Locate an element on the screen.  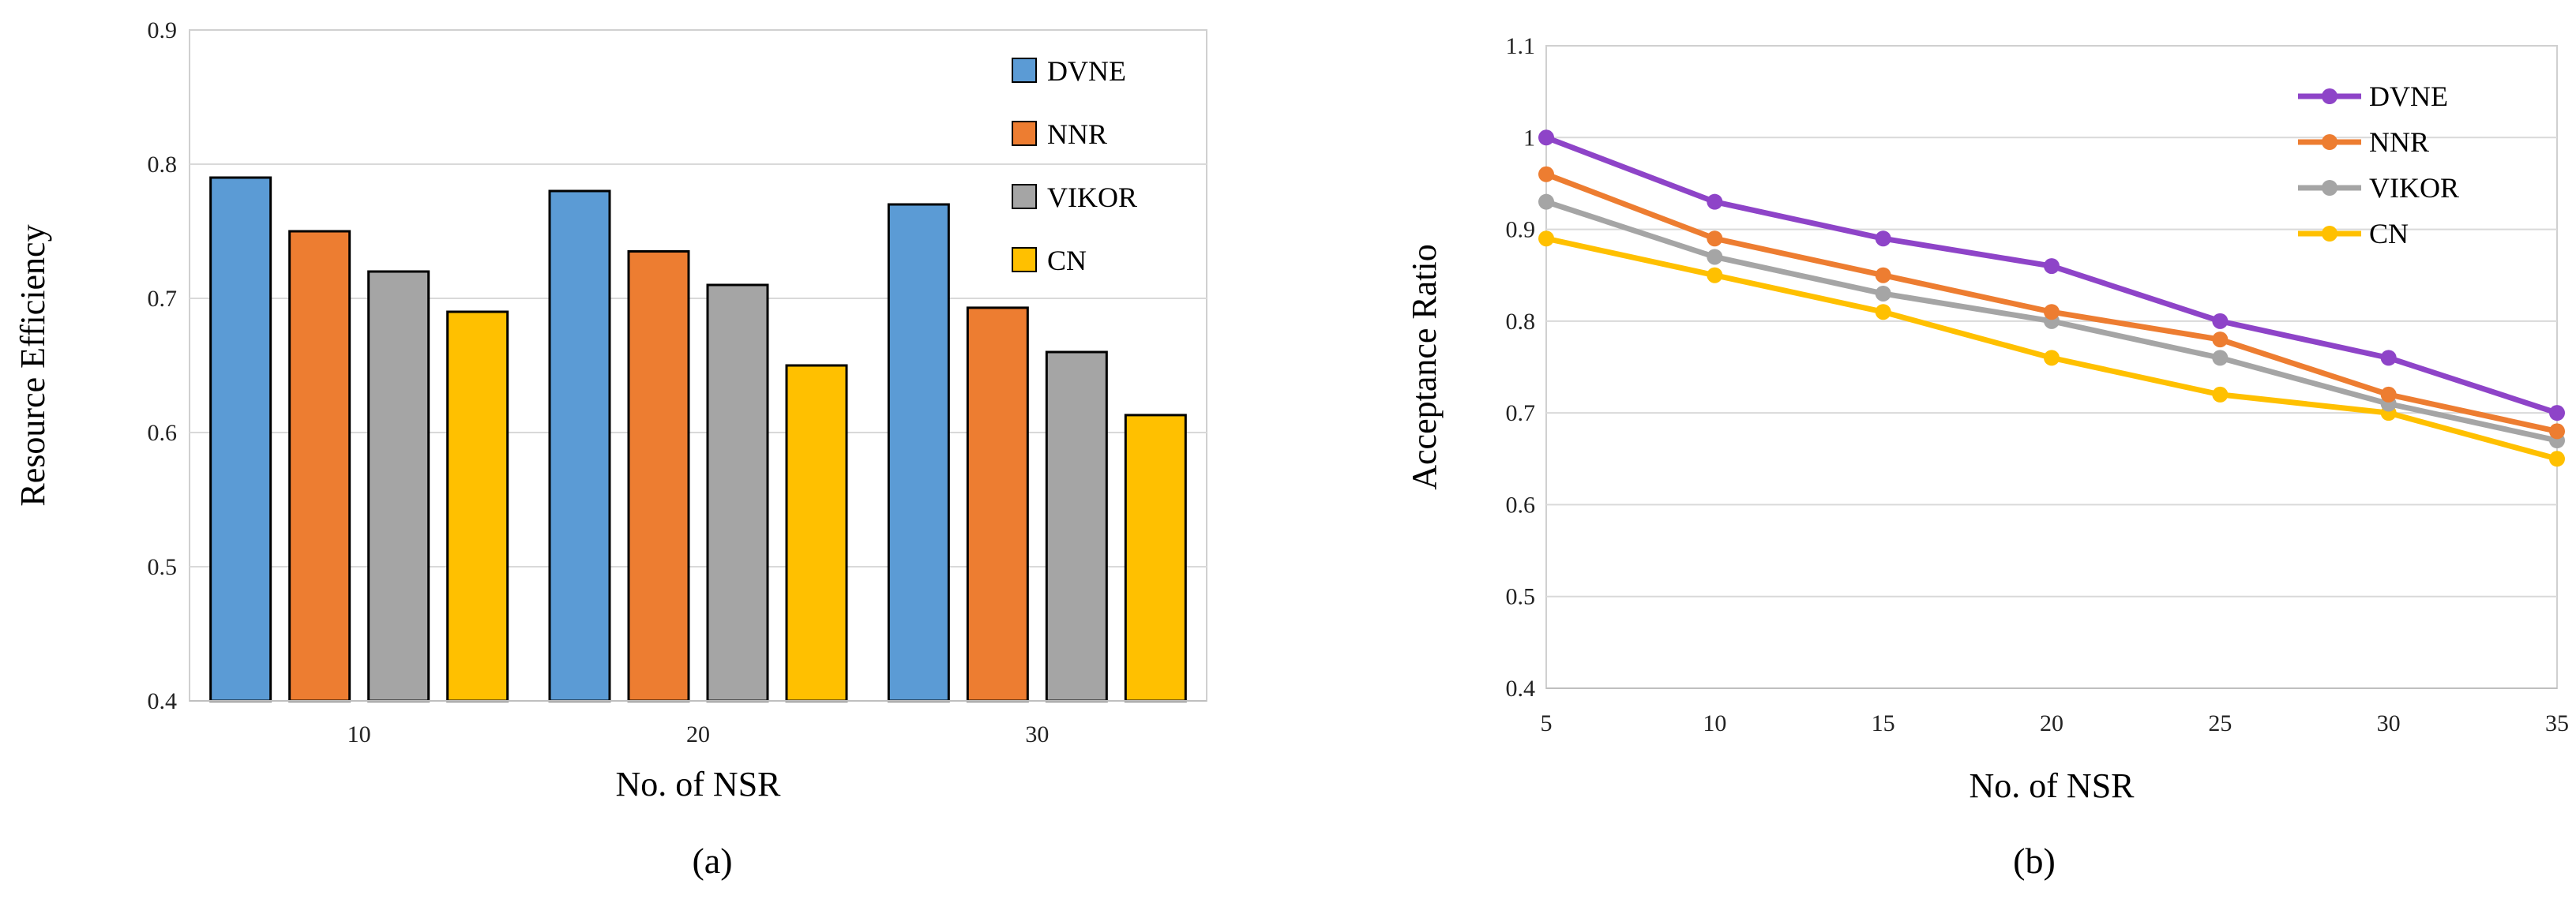
y-tick-label-b: 0.6 is located at coordinates (1521, 505).